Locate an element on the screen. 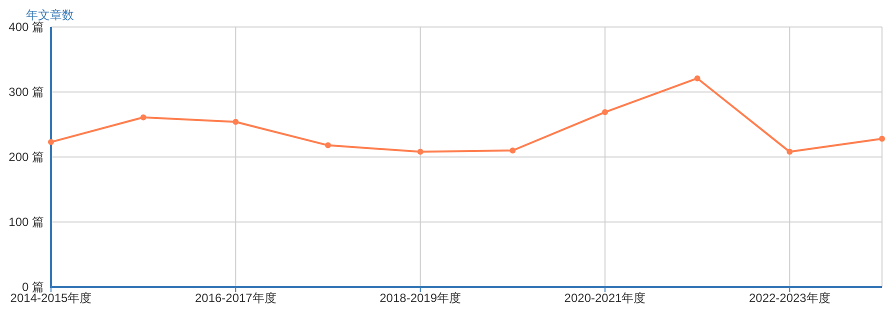  y-axis-title: 年文章数 is located at coordinates (50, 15).